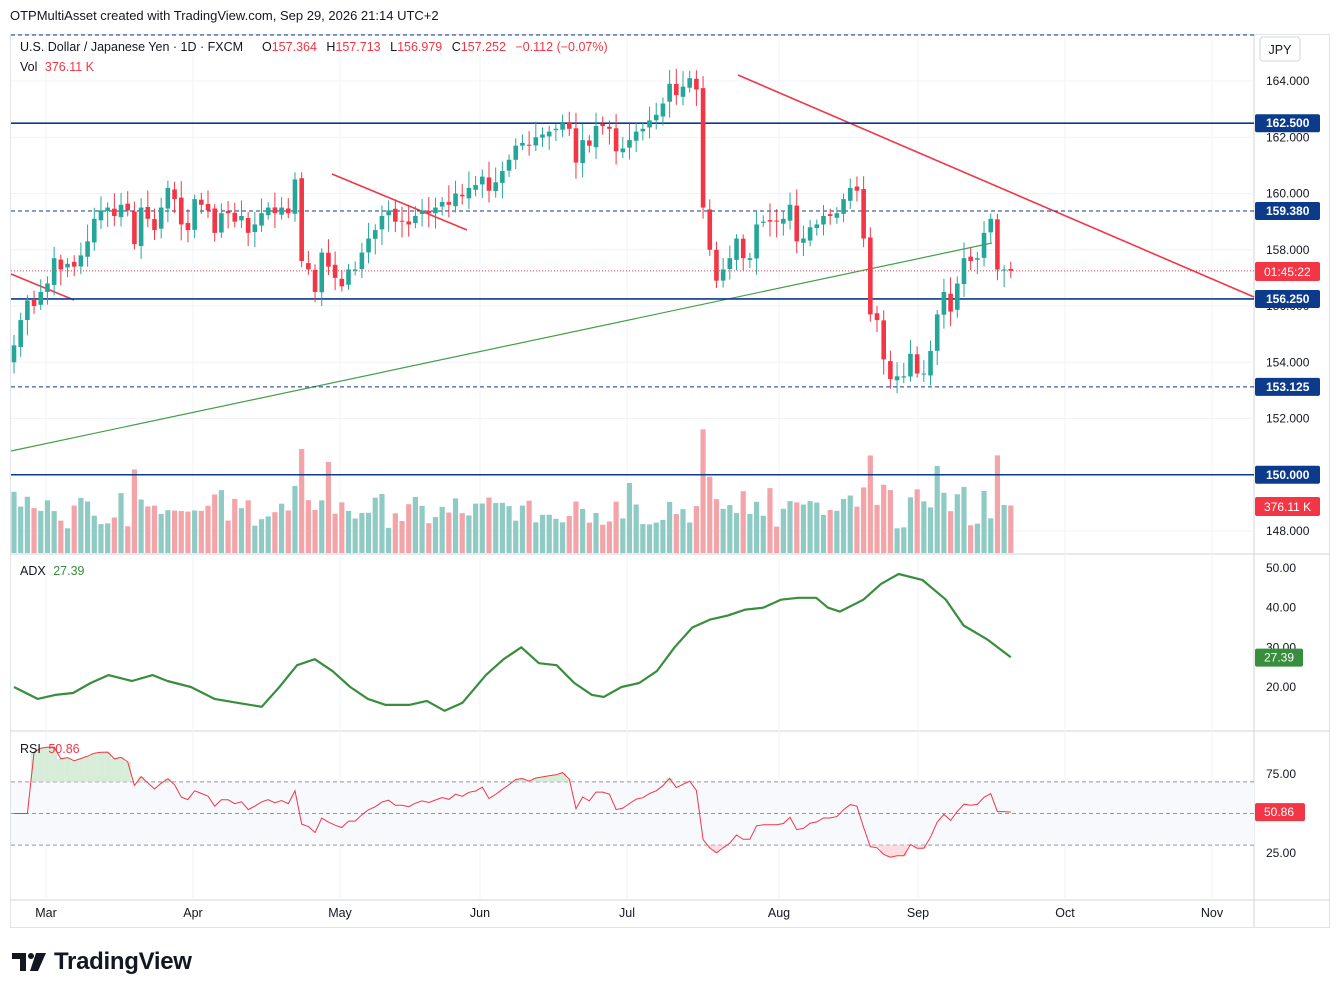 The width and height of the screenshot is (1340, 996). I want to click on legend-low: 156.979, so click(419, 47).